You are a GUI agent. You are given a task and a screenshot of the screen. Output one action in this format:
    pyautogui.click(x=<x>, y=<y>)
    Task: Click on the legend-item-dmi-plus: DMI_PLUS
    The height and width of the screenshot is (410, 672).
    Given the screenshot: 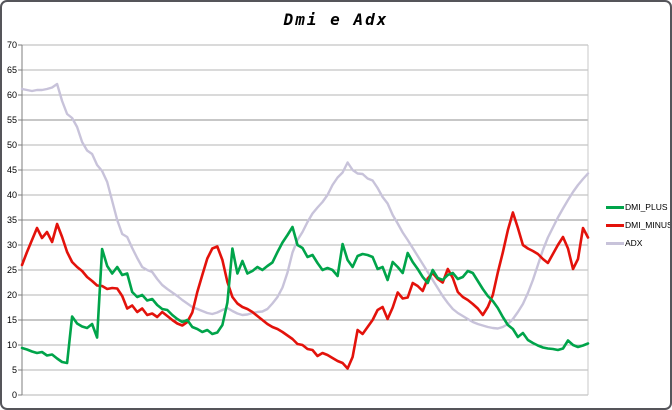 What is the action you would take?
    pyautogui.click(x=637, y=207)
    